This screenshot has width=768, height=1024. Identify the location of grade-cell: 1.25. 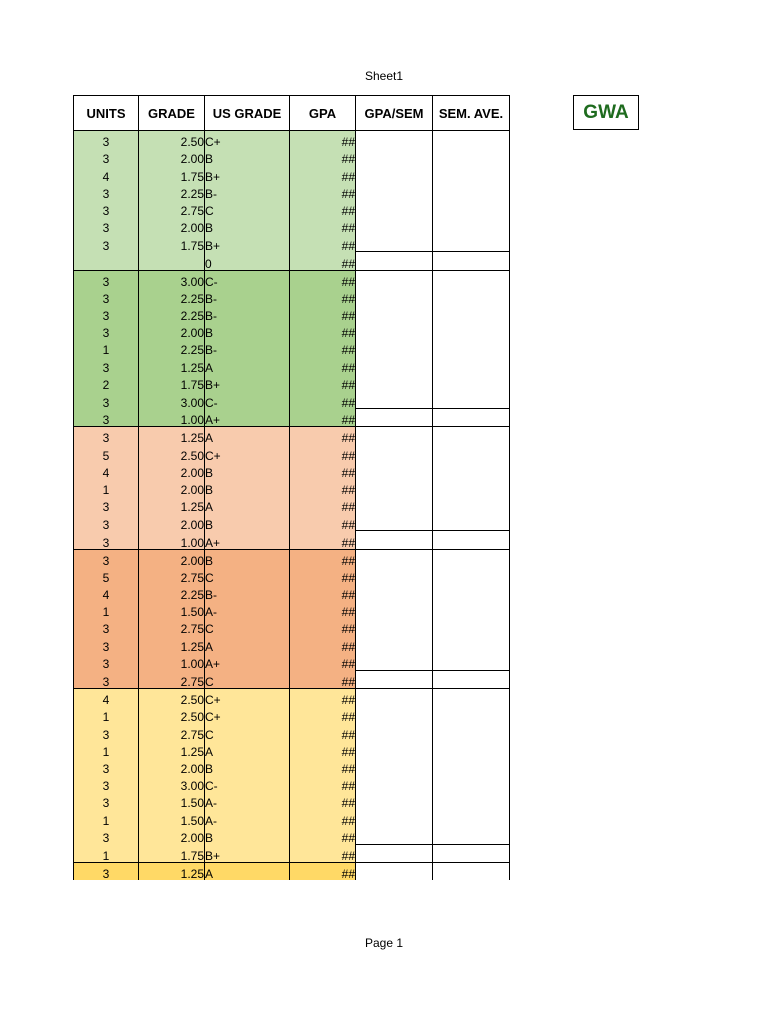
(171, 504).